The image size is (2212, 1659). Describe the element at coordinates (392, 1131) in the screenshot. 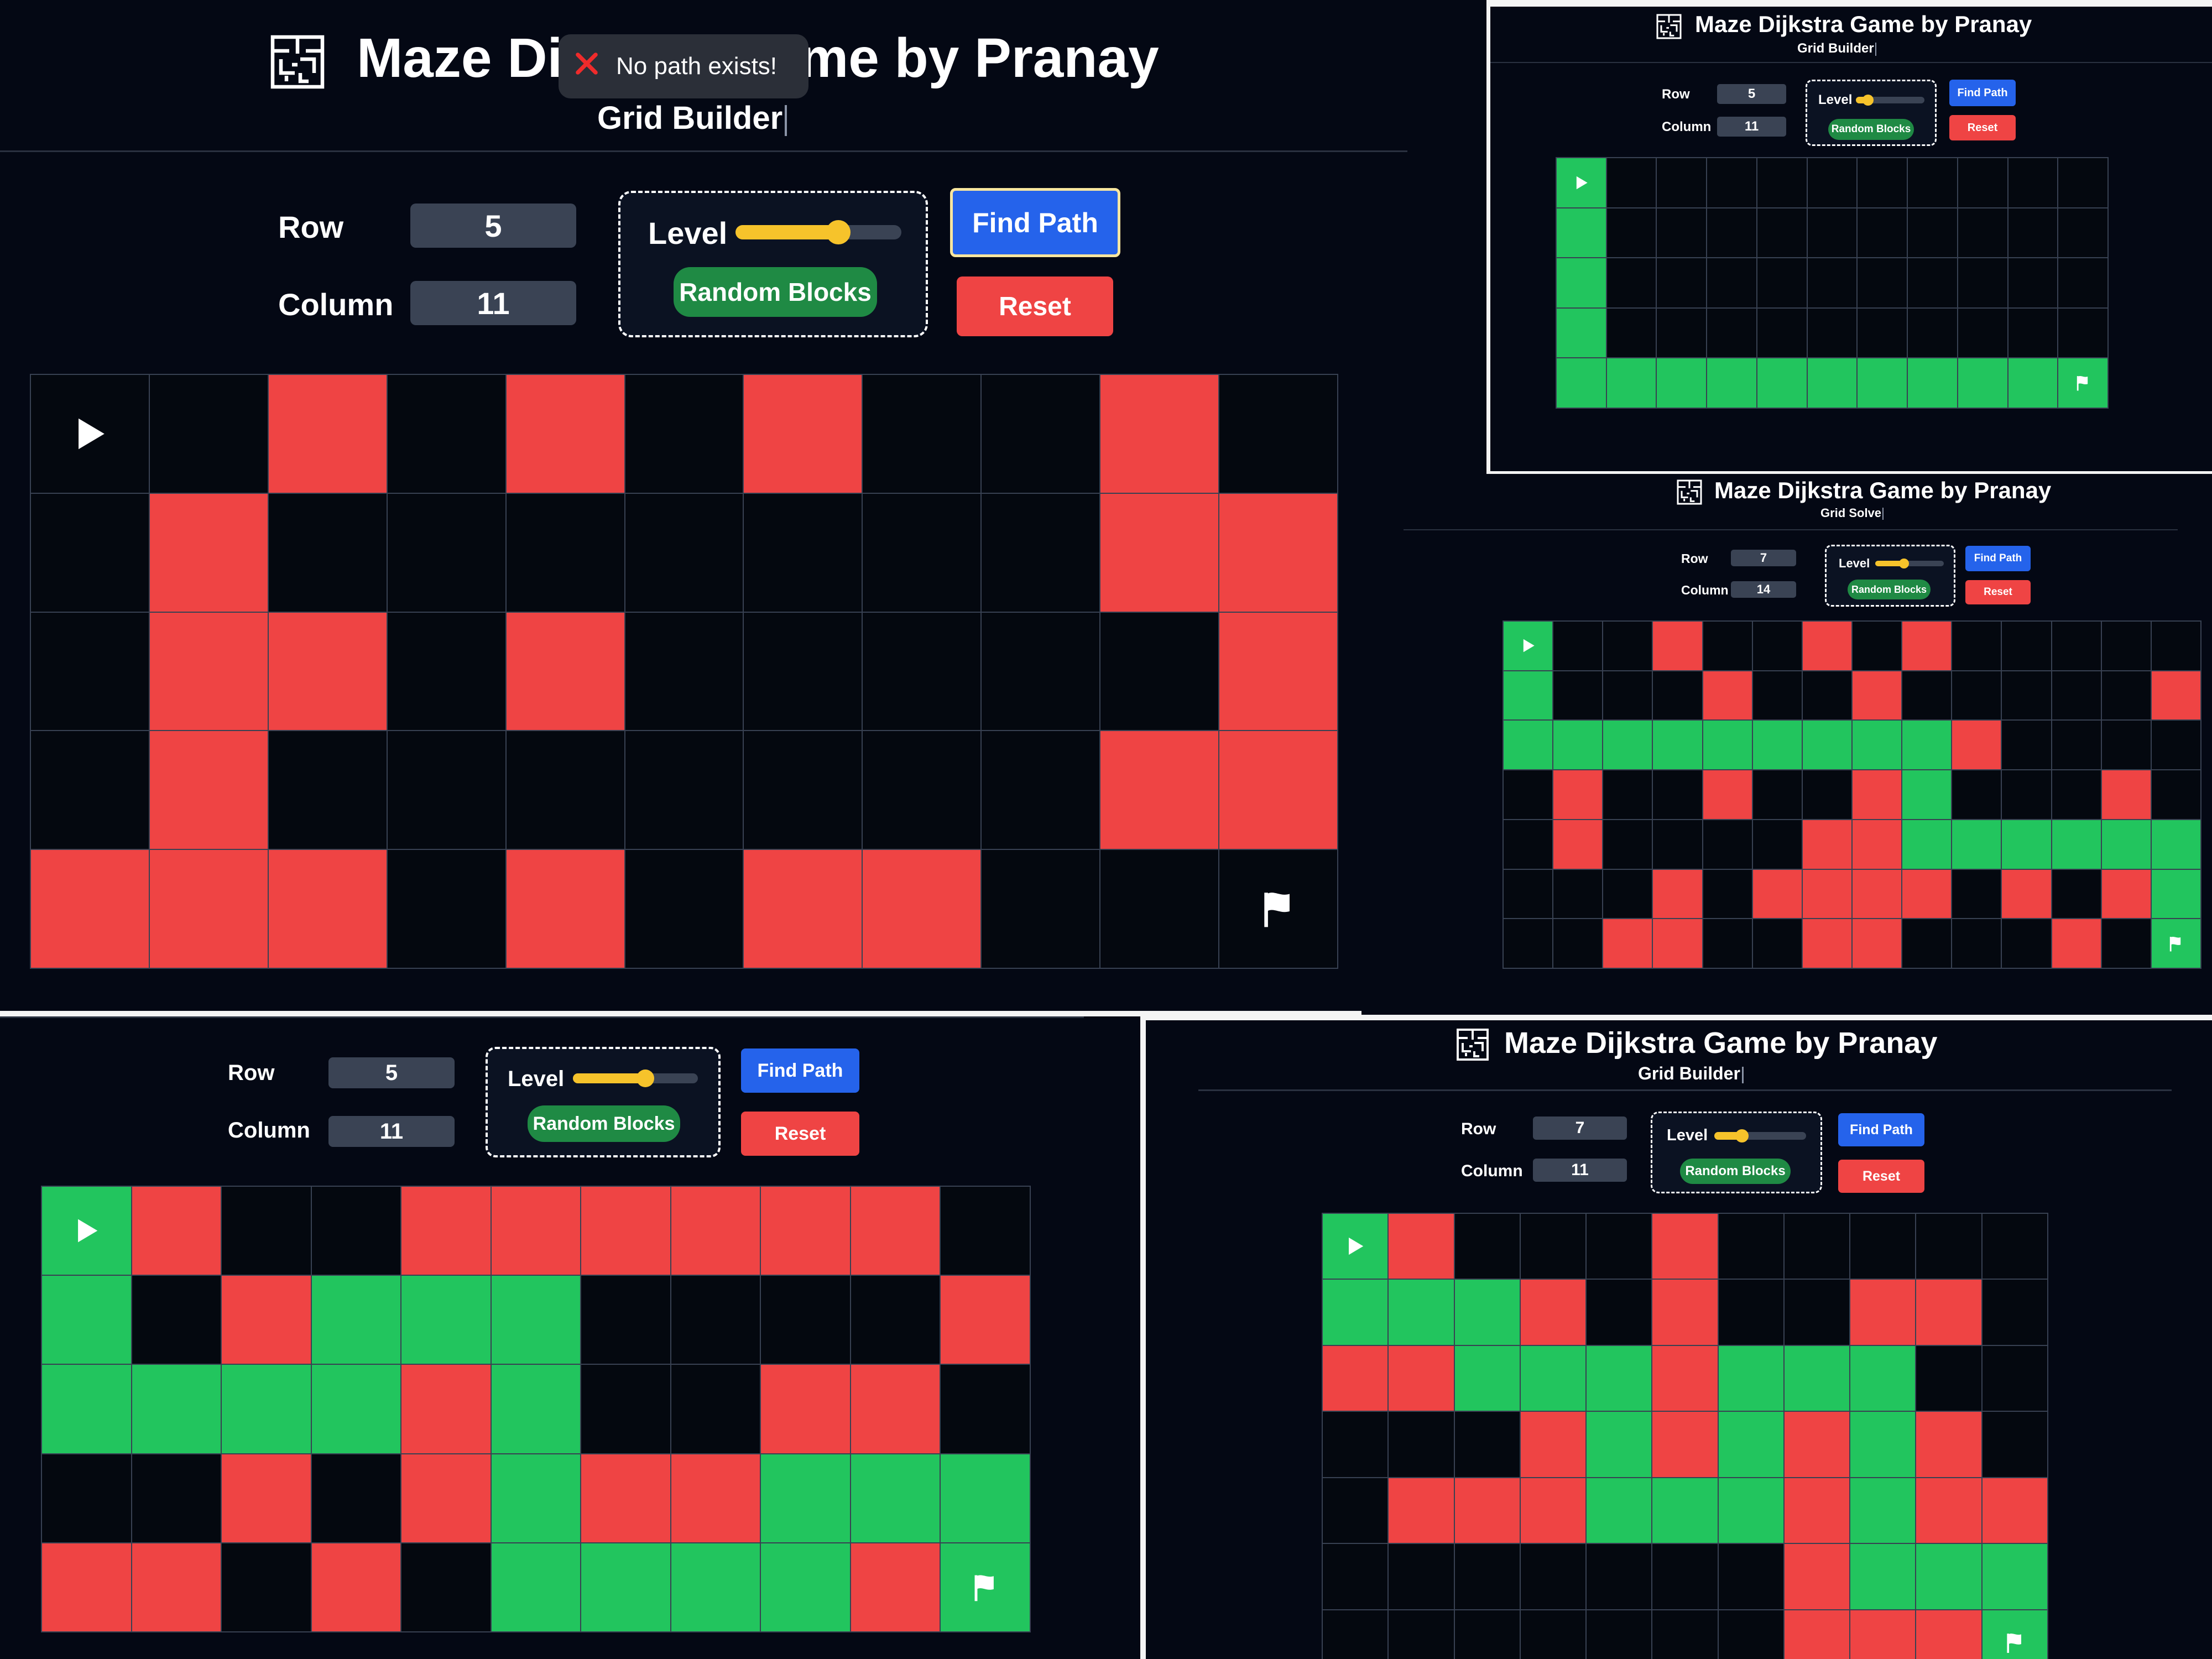

I see `column-input: 11` at that location.